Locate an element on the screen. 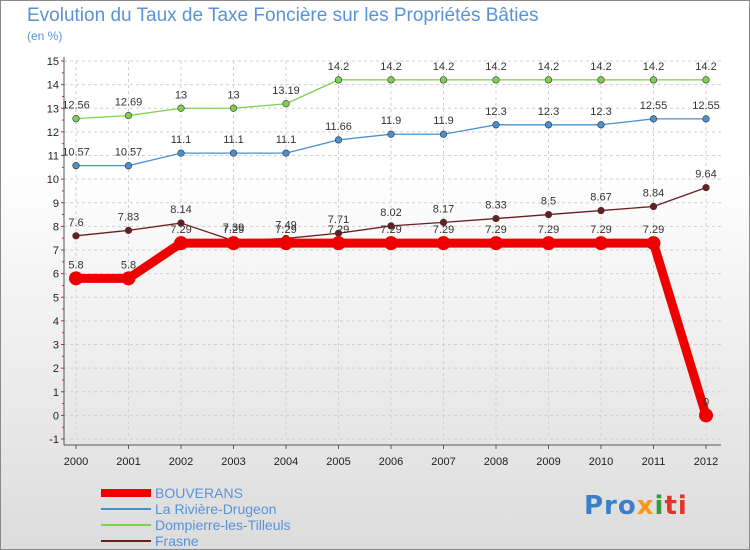 The width and height of the screenshot is (750, 550). data-label: 9.64 is located at coordinates (705, 175).